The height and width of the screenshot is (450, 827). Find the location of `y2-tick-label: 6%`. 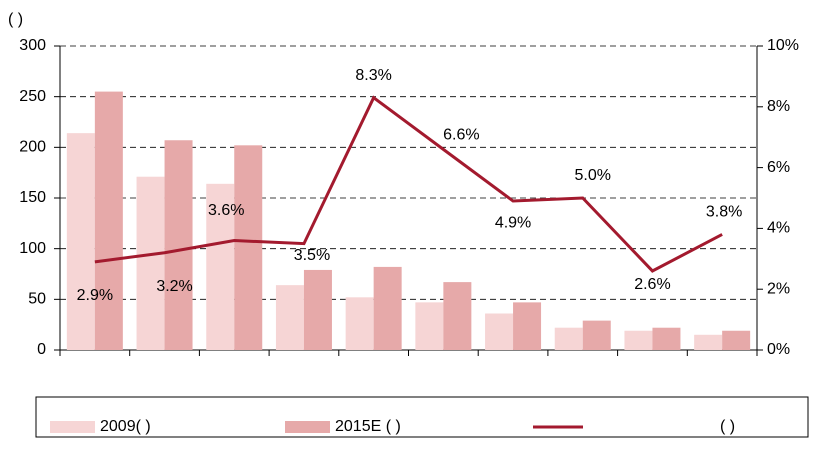

y2-tick-label: 6% is located at coordinates (778, 167).